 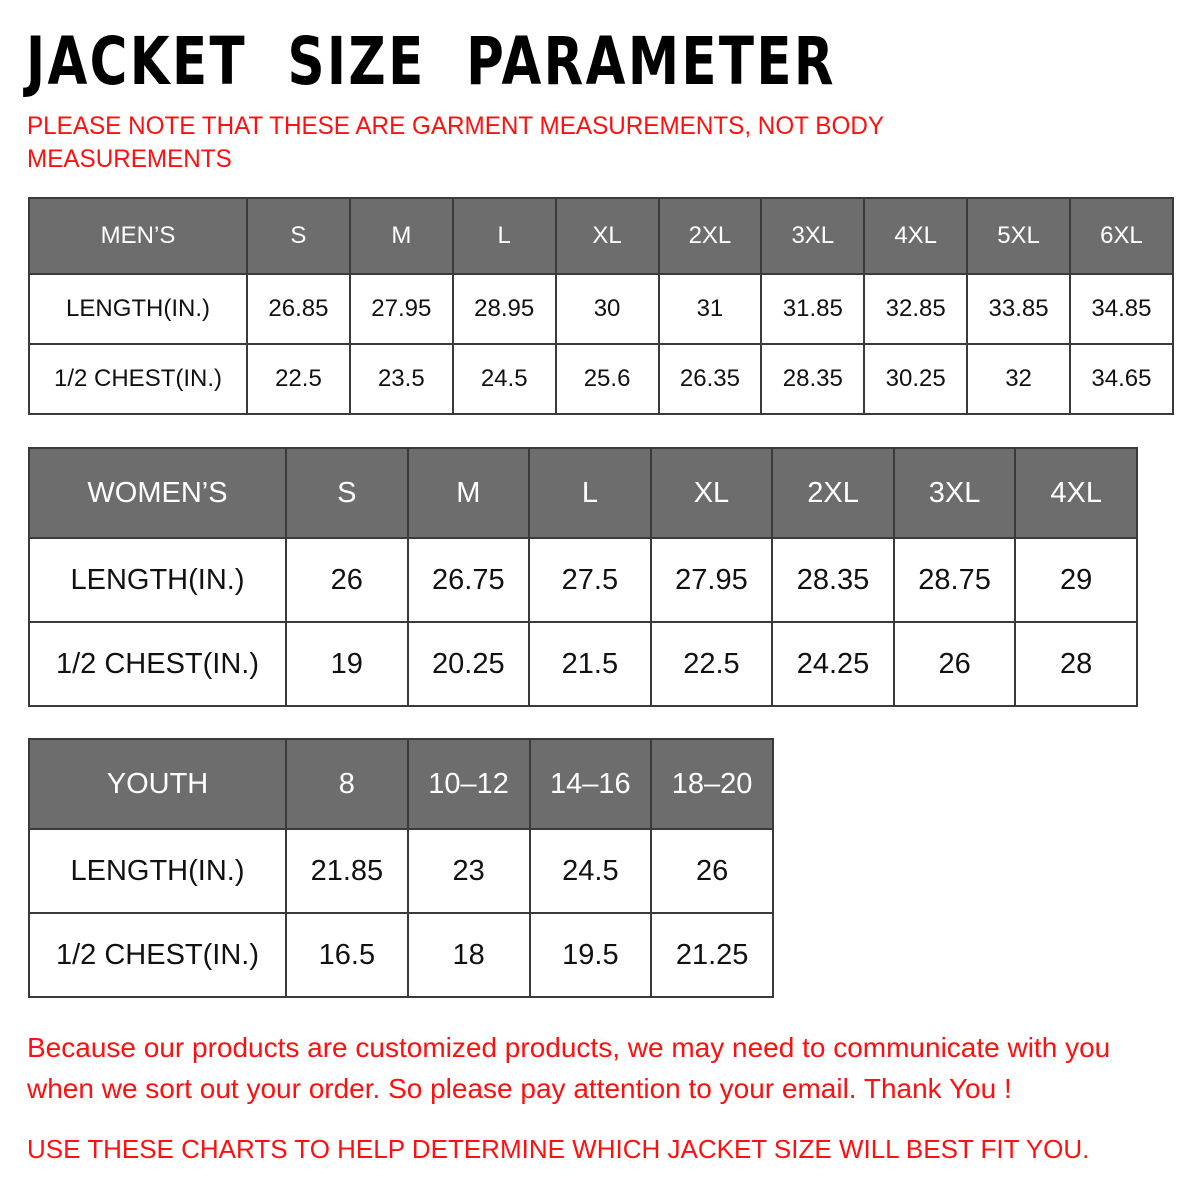 I want to click on category-header: WOMEN’S, so click(x=157, y=493).